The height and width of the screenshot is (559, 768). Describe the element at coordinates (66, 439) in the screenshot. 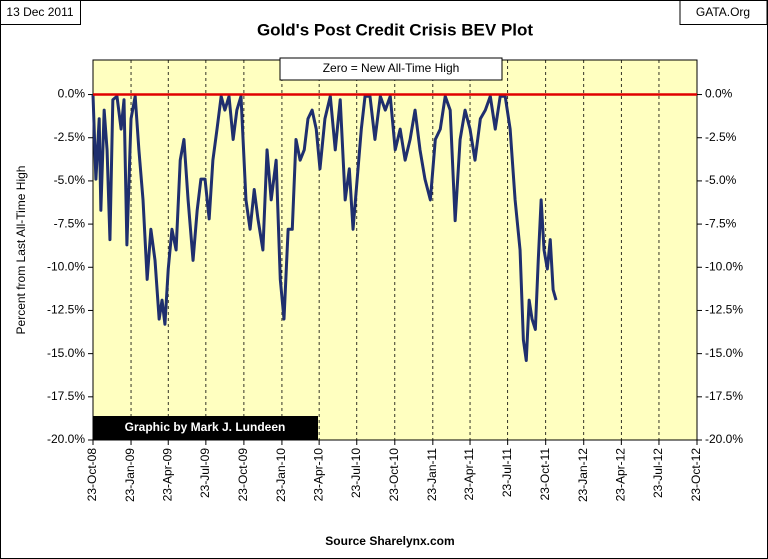

I see `y-tick-label: -20.0%` at that location.